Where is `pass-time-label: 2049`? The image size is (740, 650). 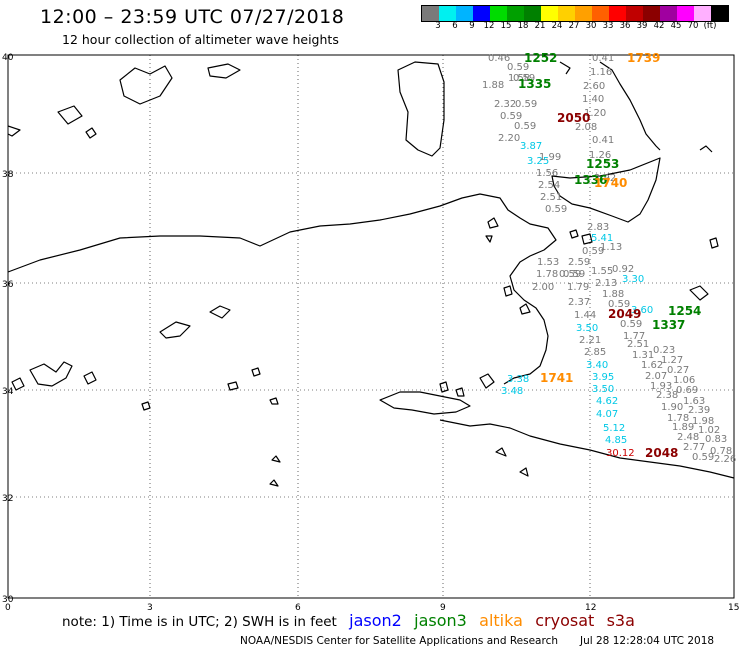
pass-time-label: 2049 is located at coordinates (624, 314).